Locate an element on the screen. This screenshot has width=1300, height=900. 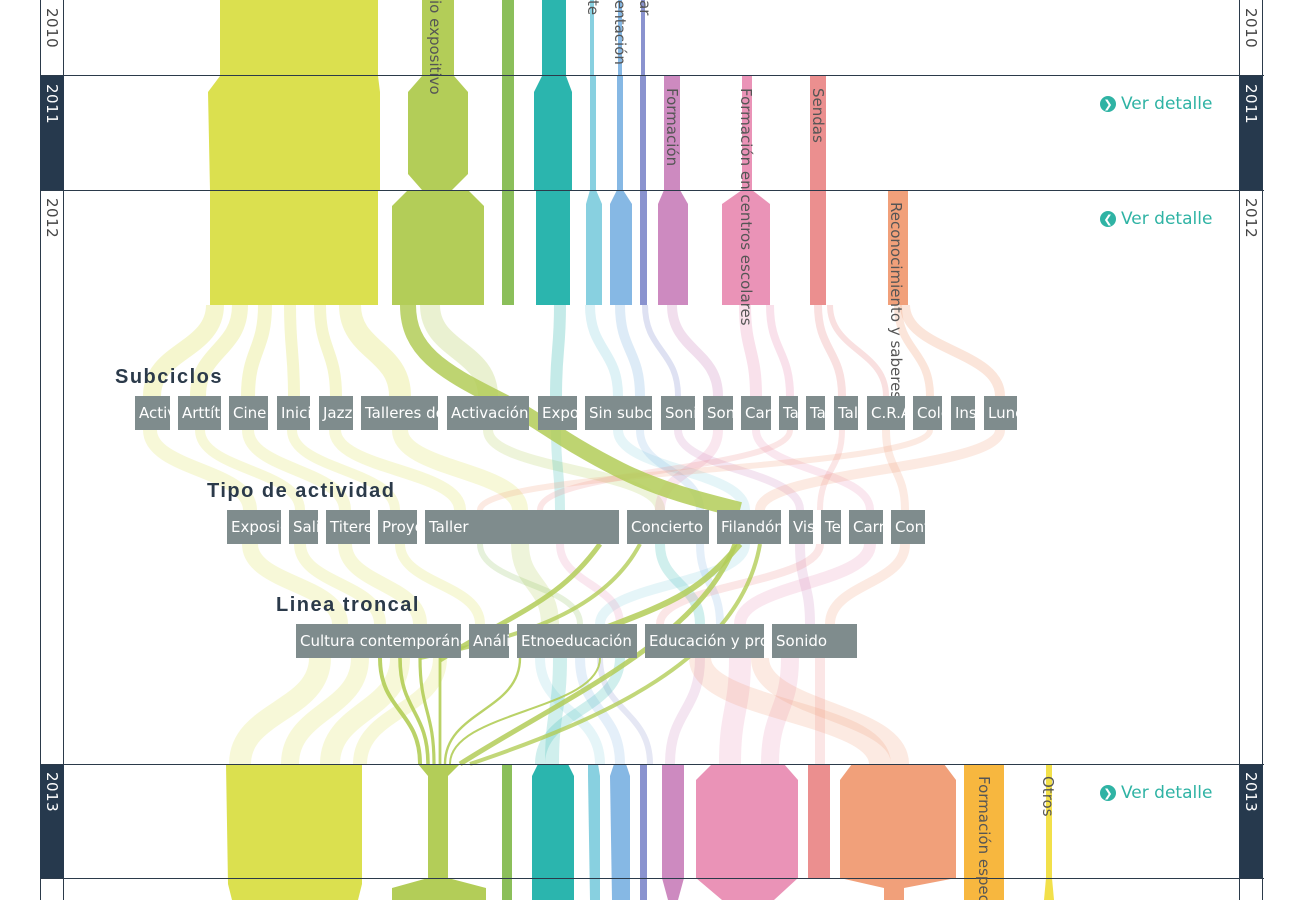
category-label-sendas: Sendas is located at coordinates (818, 115).